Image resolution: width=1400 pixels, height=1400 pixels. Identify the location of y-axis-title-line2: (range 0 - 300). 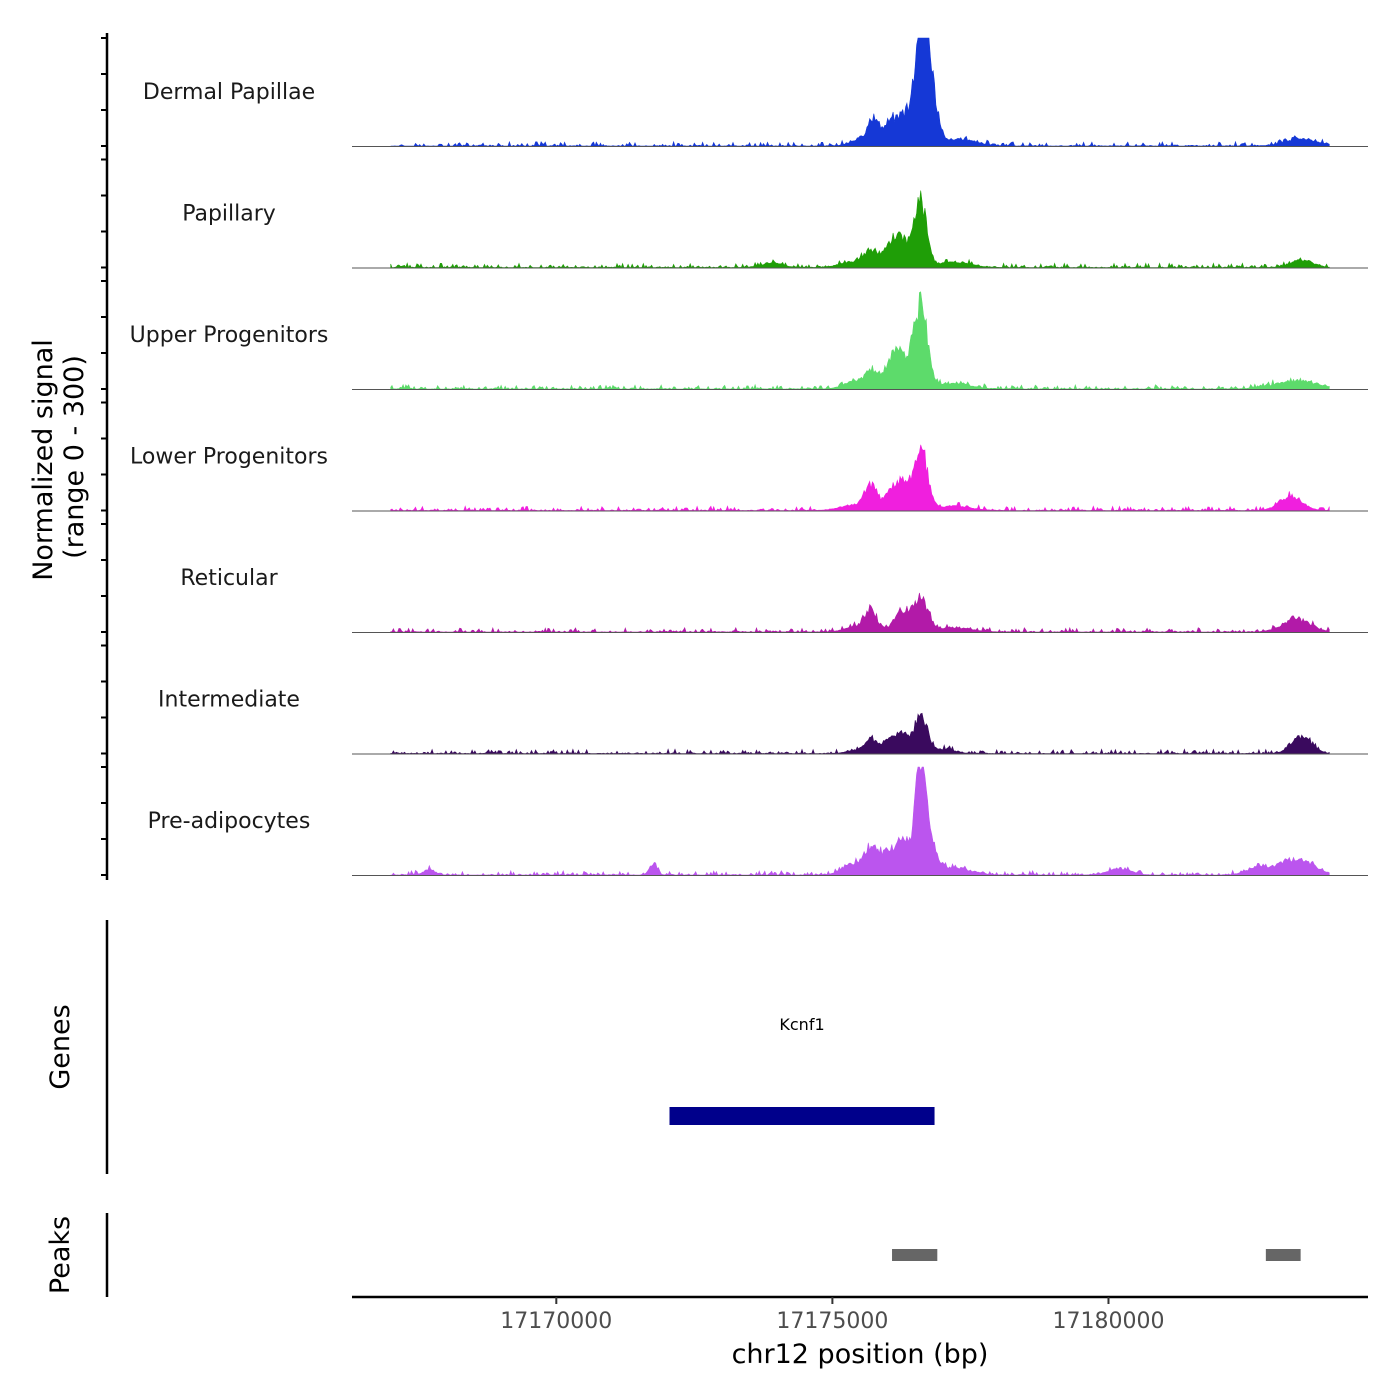
(74, 457).